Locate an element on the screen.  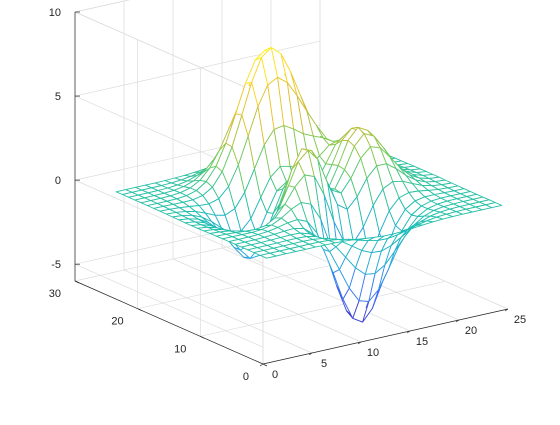
x-tick-label: 15 is located at coordinates (422, 342).